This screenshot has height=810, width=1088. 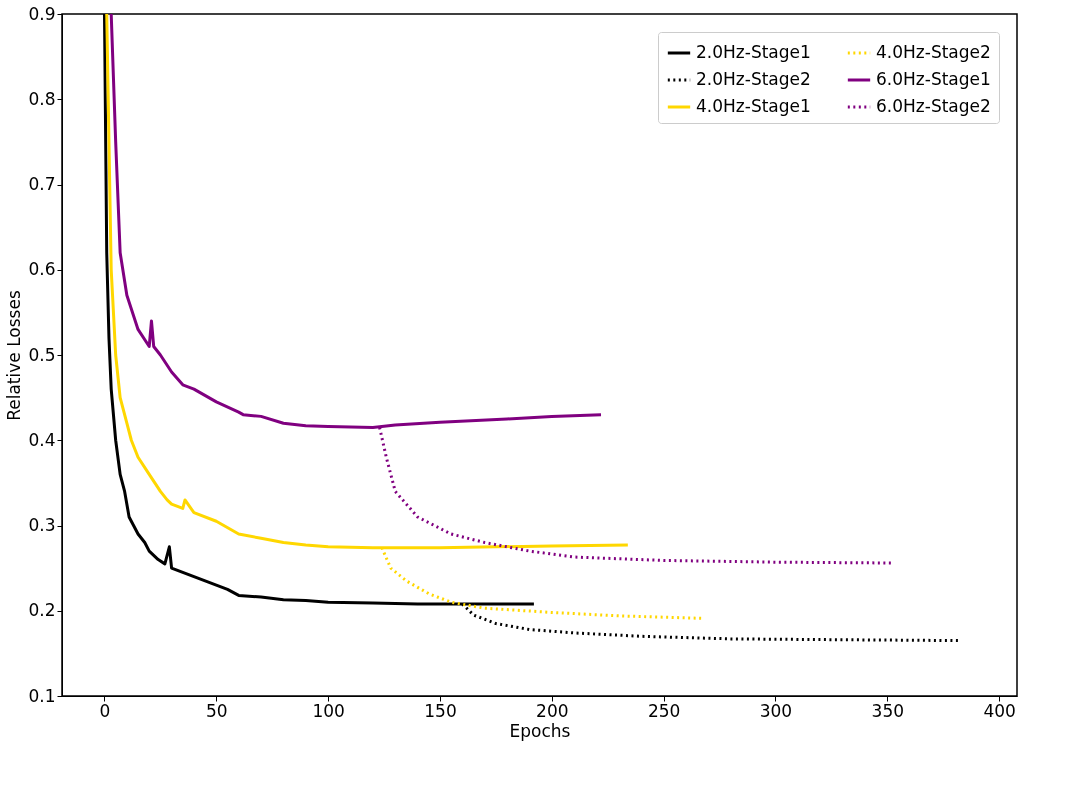 I want to click on x-tick-label: 300, so click(x=776, y=710).